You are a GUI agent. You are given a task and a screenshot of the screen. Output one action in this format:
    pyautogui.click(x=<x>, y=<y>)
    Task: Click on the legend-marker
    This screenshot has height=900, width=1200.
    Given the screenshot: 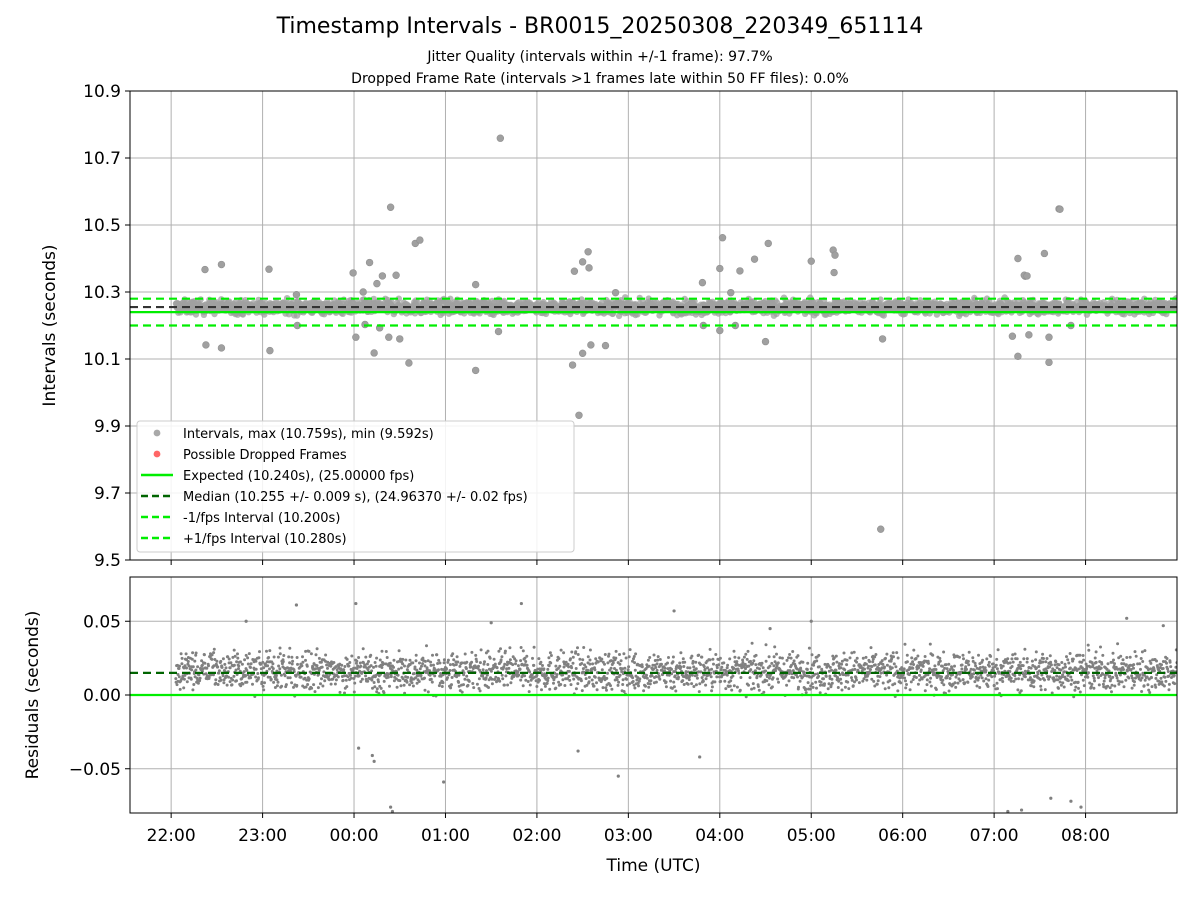 What is the action you would take?
    pyautogui.click(x=157, y=433)
    